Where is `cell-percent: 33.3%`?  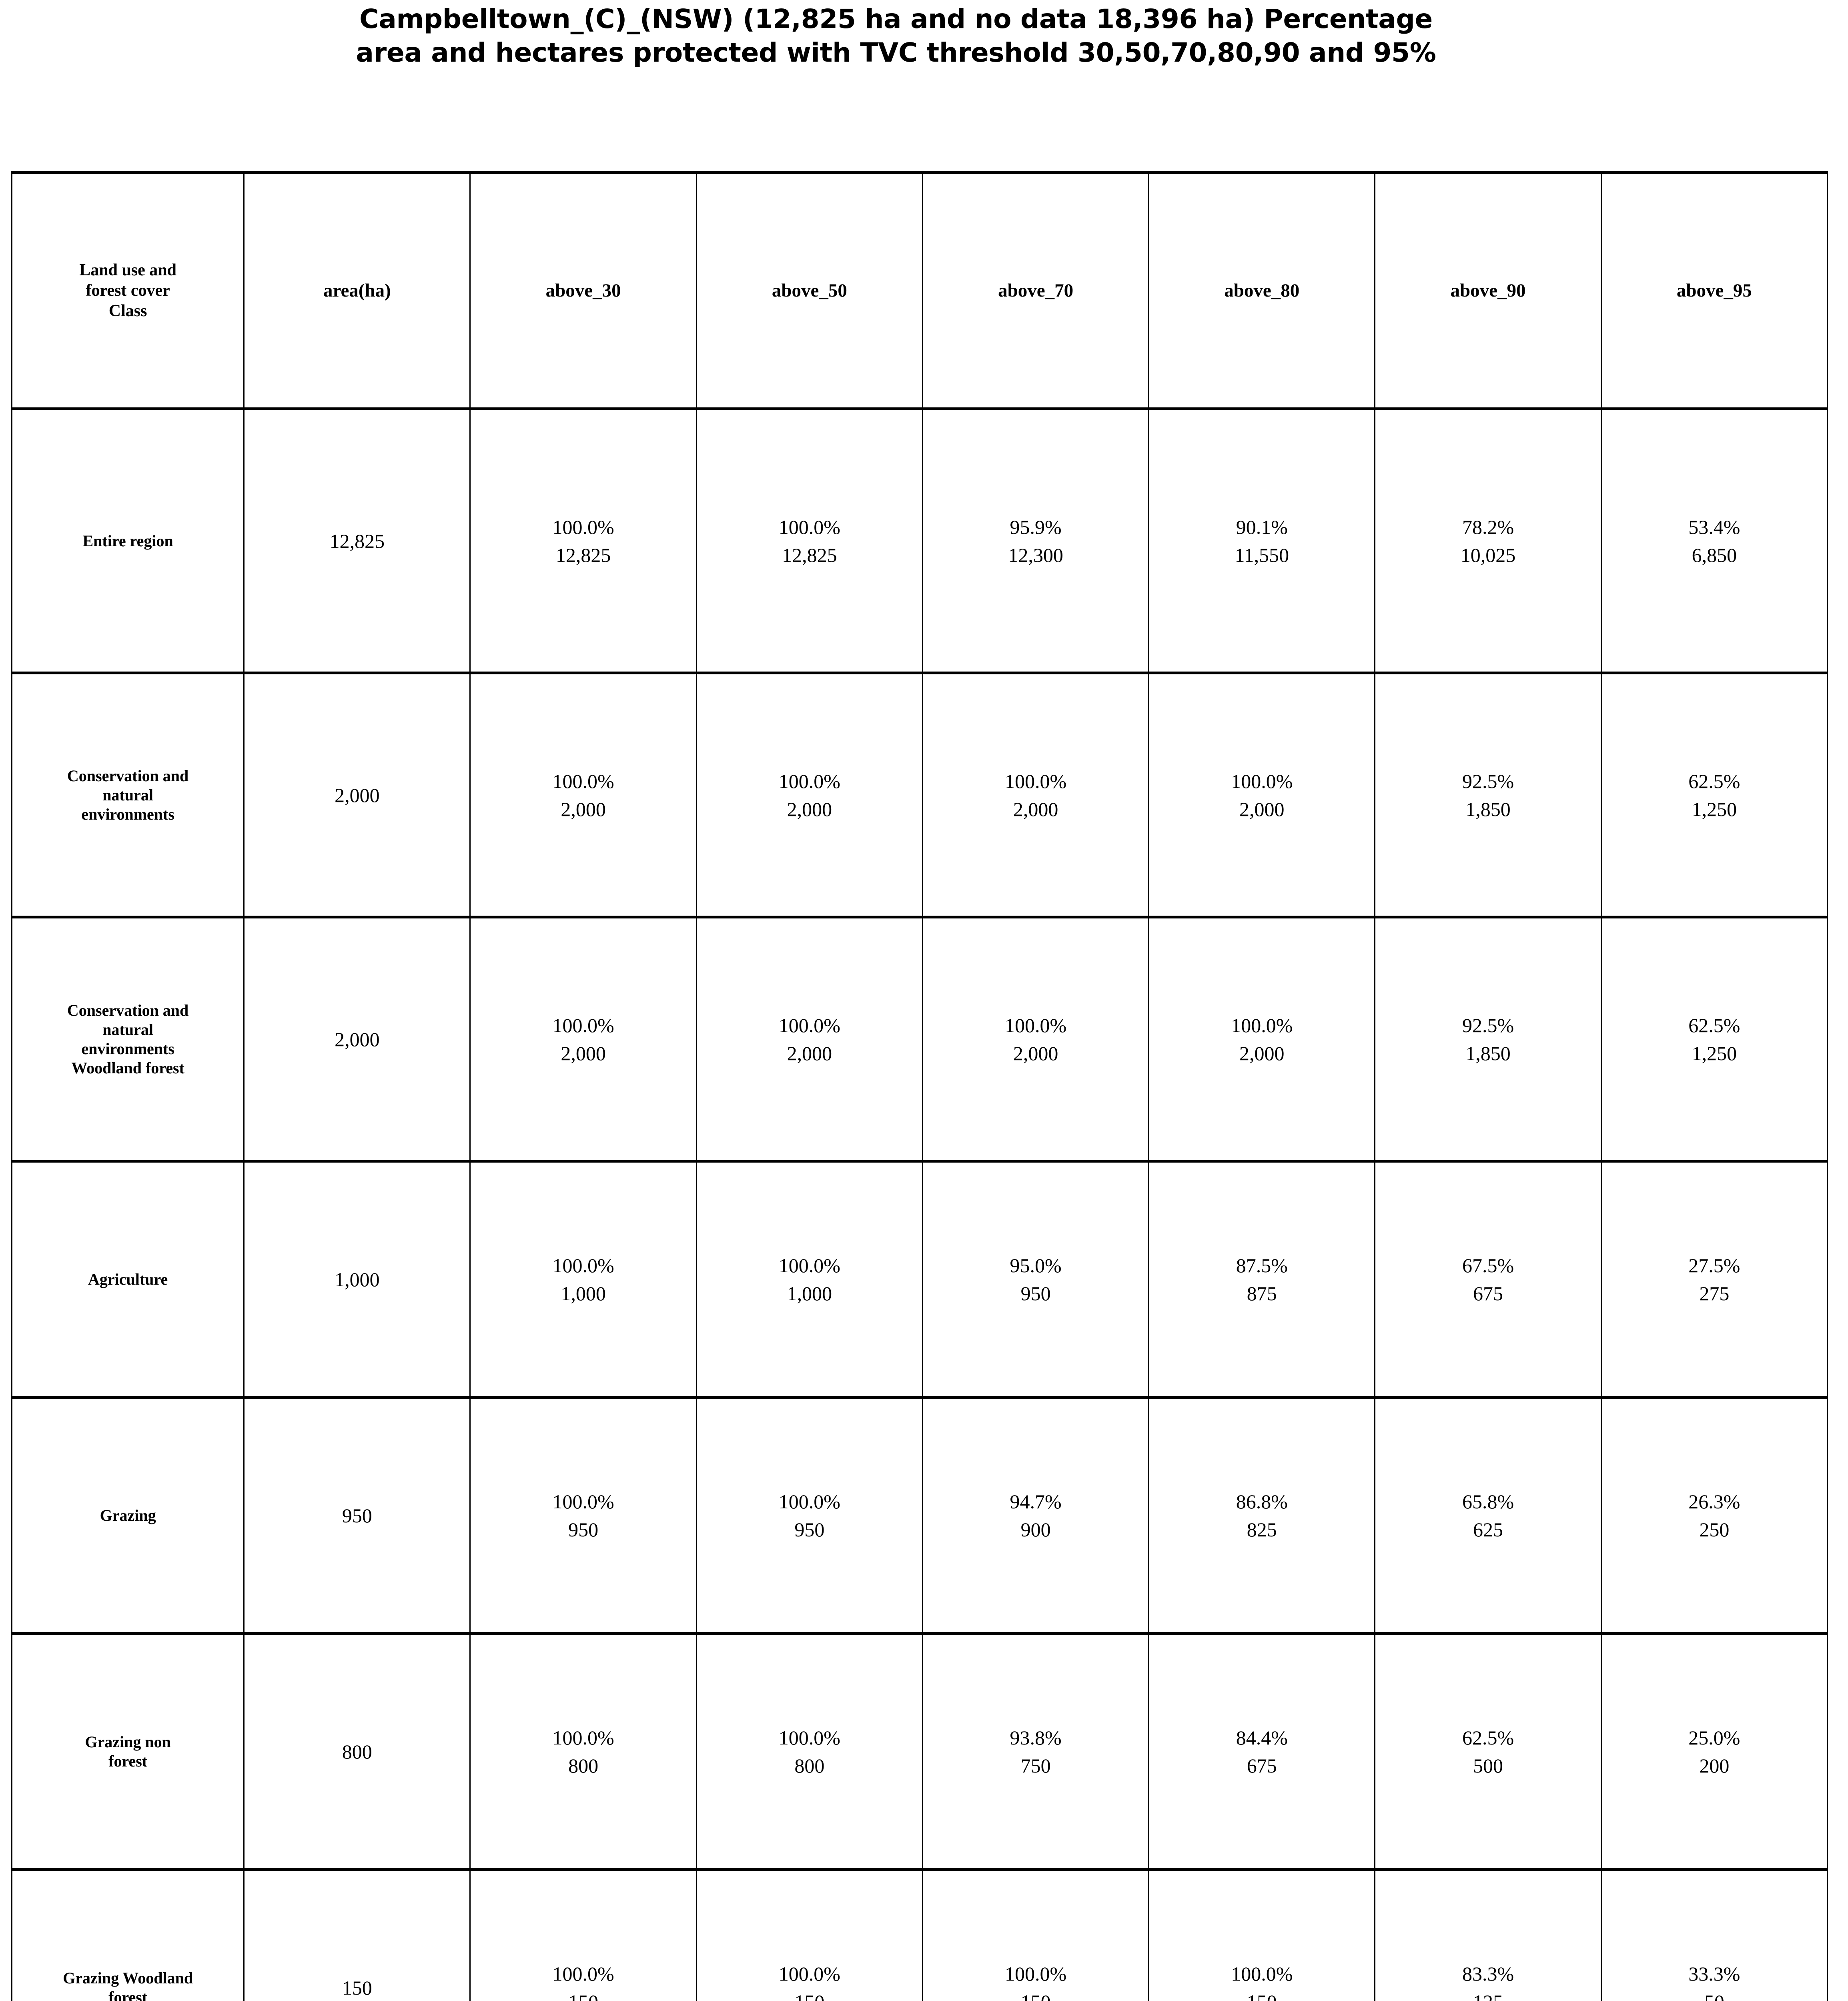 cell-percent: 33.3% is located at coordinates (1714, 1973).